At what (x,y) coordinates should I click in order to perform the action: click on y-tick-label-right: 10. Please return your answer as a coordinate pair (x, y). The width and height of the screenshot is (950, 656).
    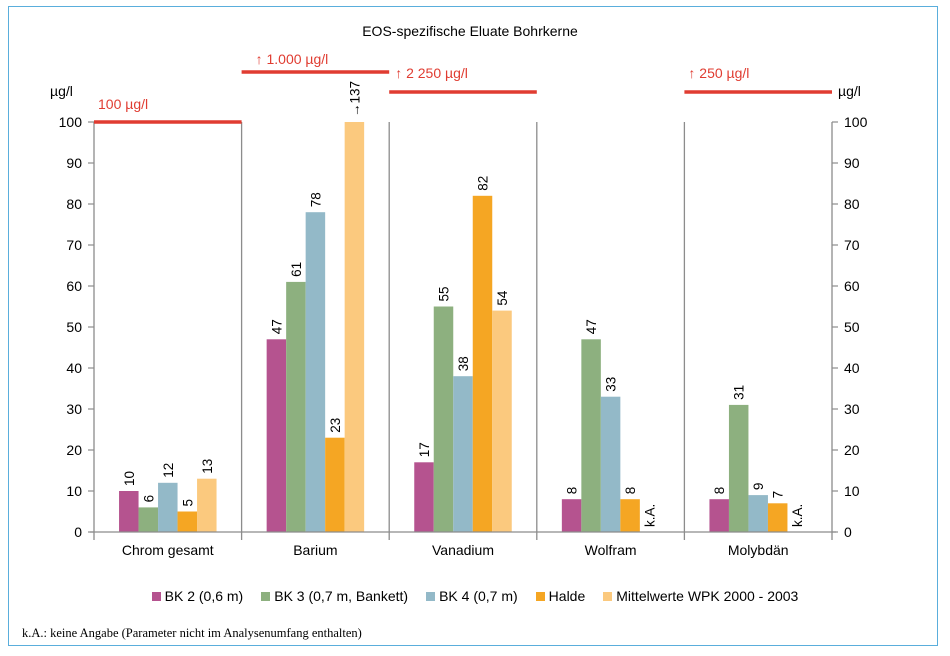
    Looking at the image, I should click on (852, 491).